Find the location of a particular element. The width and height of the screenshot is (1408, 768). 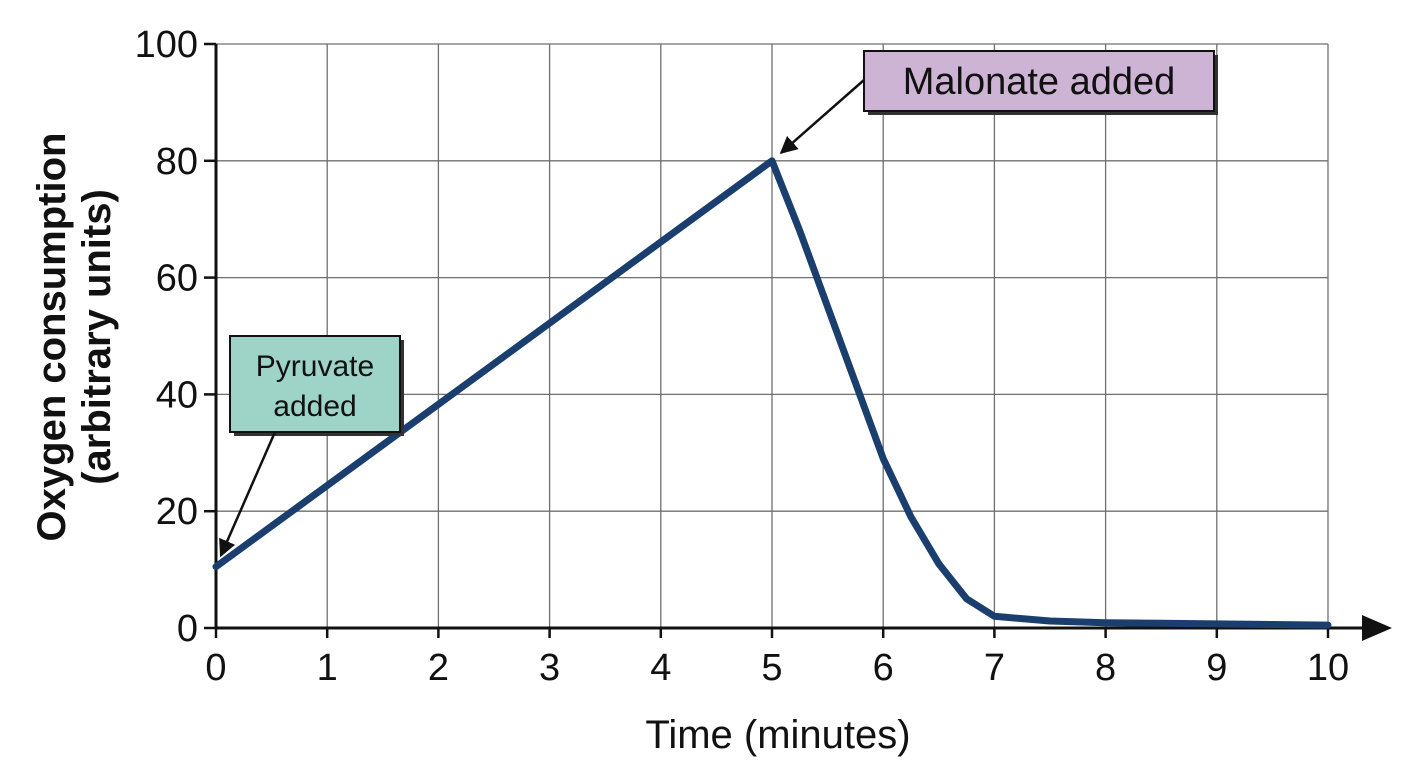

x-tick-label: 7 is located at coordinates (994, 668).